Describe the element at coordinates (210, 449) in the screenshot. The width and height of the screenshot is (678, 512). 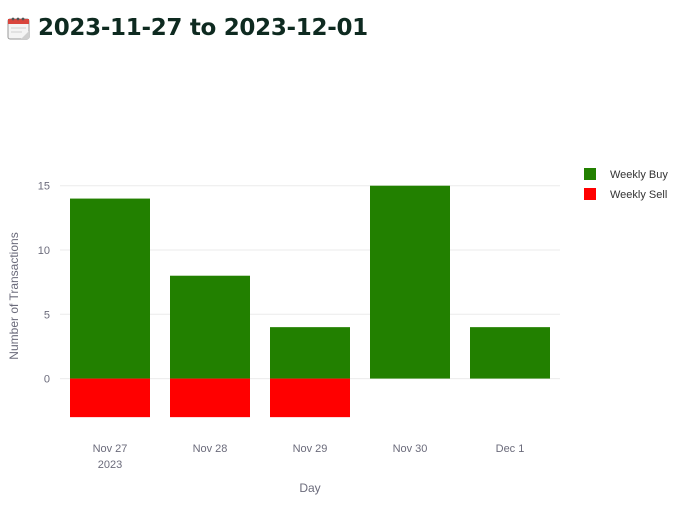
I see `x-tick-label: Nov 28` at that location.